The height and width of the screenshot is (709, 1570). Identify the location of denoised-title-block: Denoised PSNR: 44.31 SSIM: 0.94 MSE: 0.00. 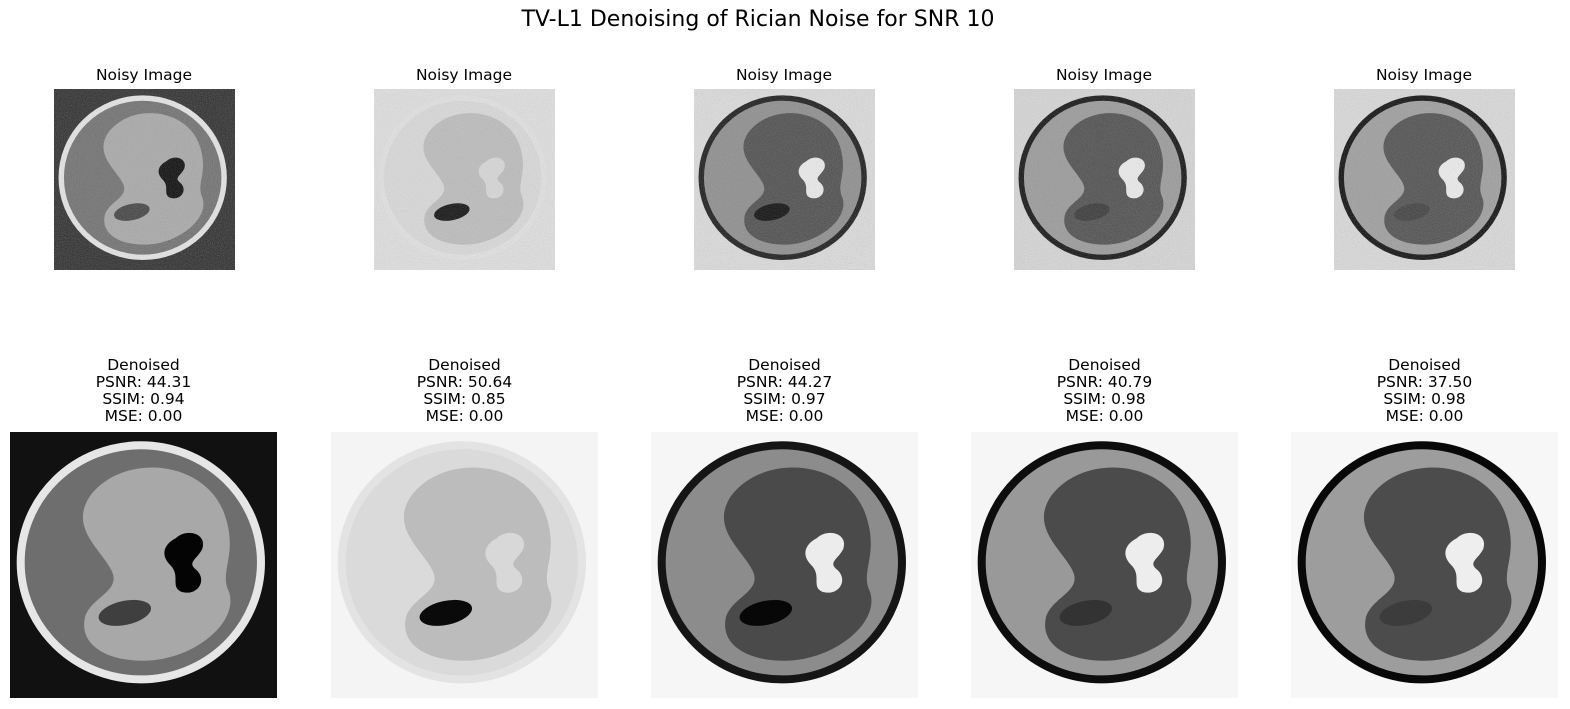
(143, 391).